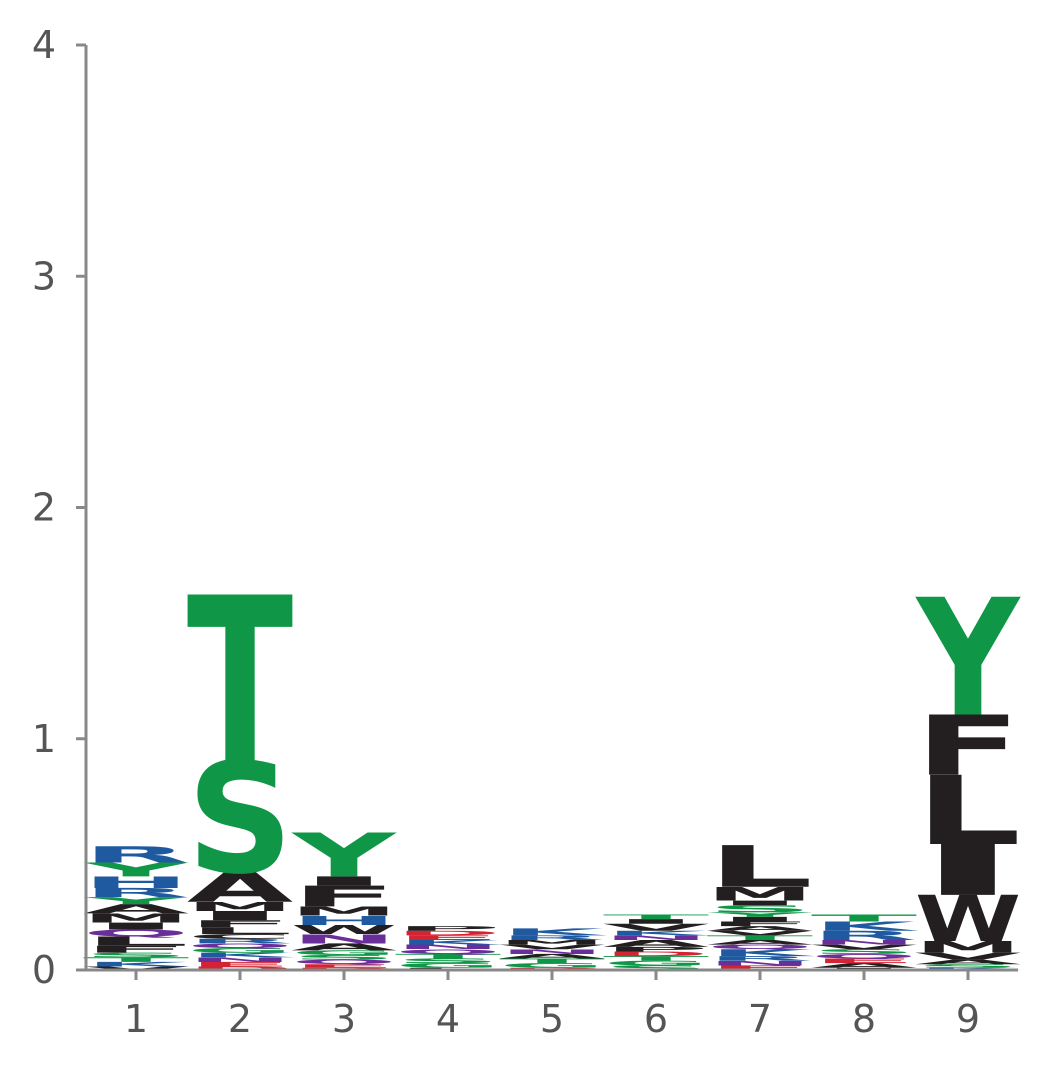 This screenshot has height=1071, width=1045. Describe the element at coordinates (760, 967) in the screenshot. I see `logo-letter-pos7-E: E` at that location.